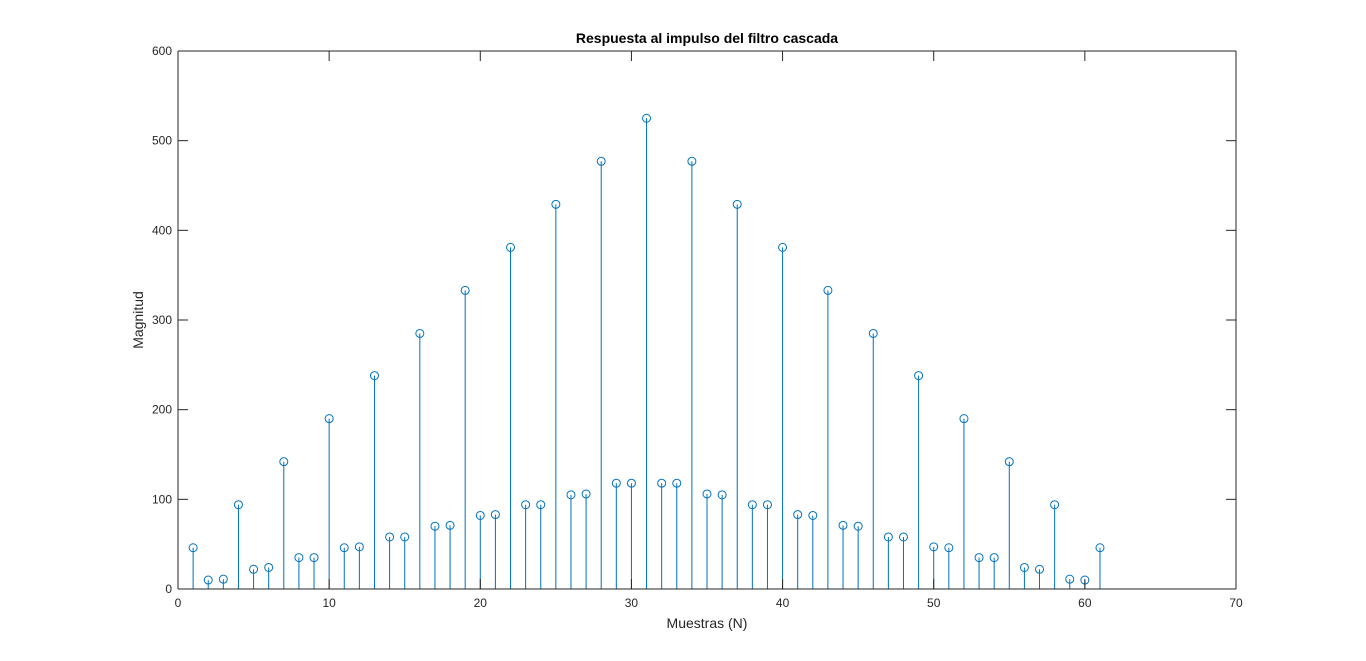 The width and height of the screenshot is (1366, 661). Describe the element at coordinates (162, 499) in the screenshot. I see `y-tick-label: 100` at that location.